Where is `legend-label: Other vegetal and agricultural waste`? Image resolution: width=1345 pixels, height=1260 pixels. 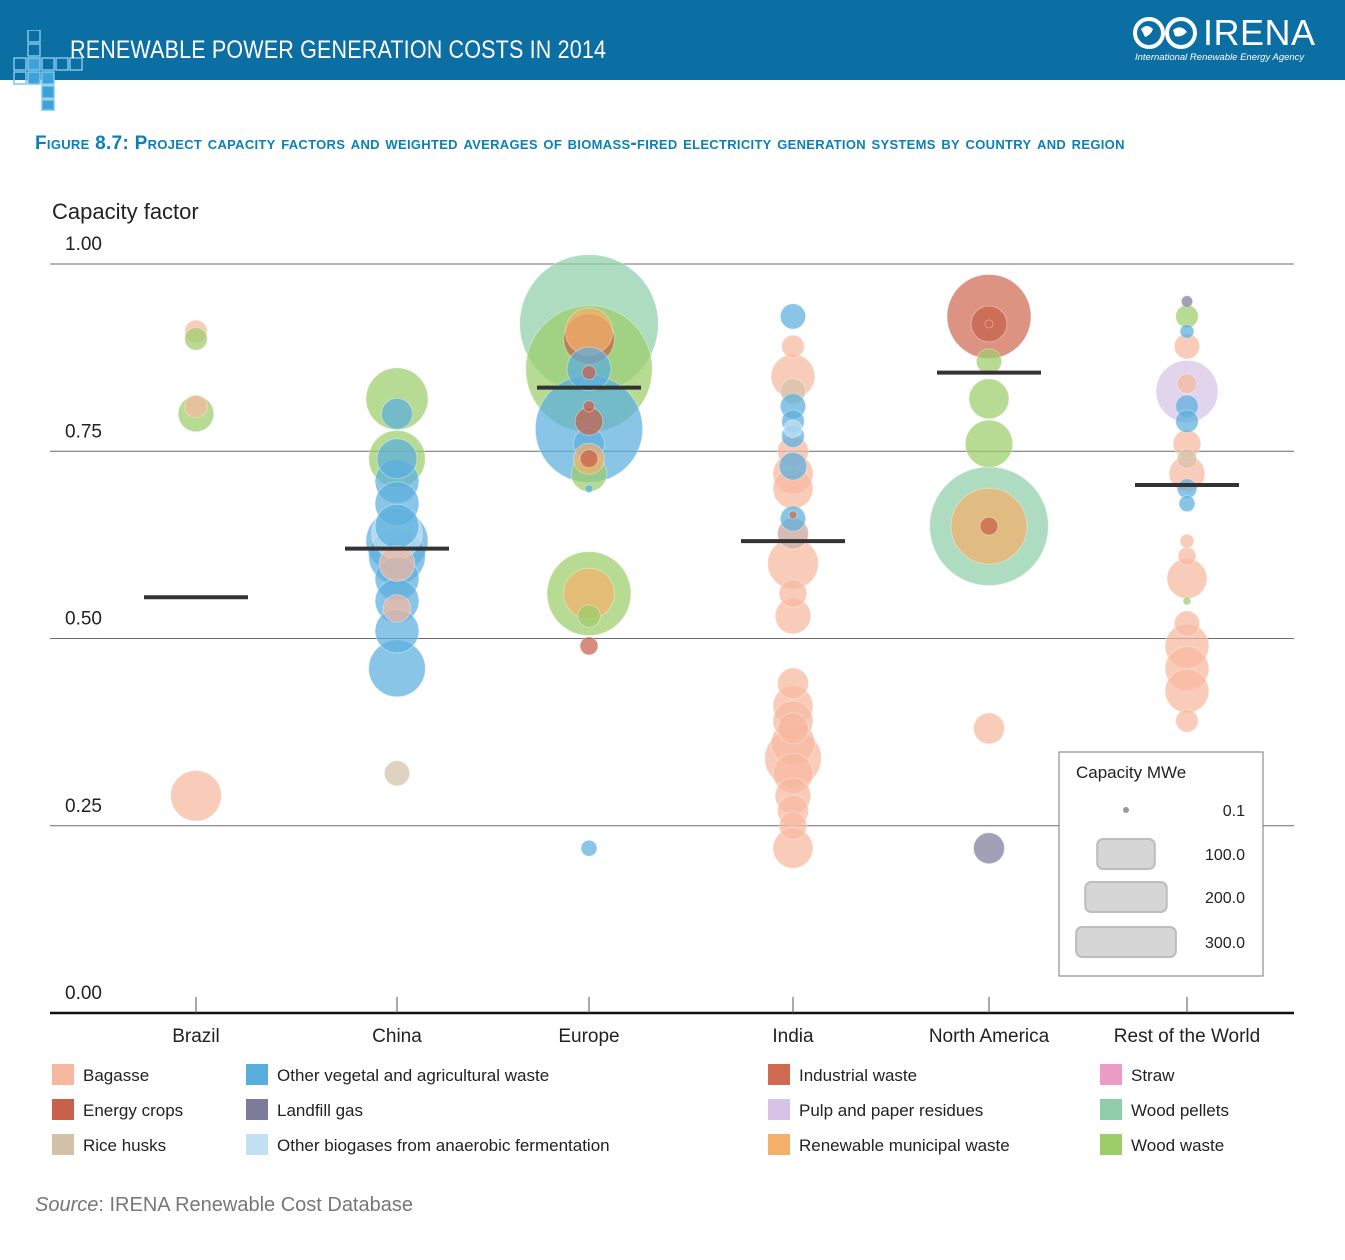
legend-label: Other vegetal and agricultural waste is located at coordinates (413, 1075).